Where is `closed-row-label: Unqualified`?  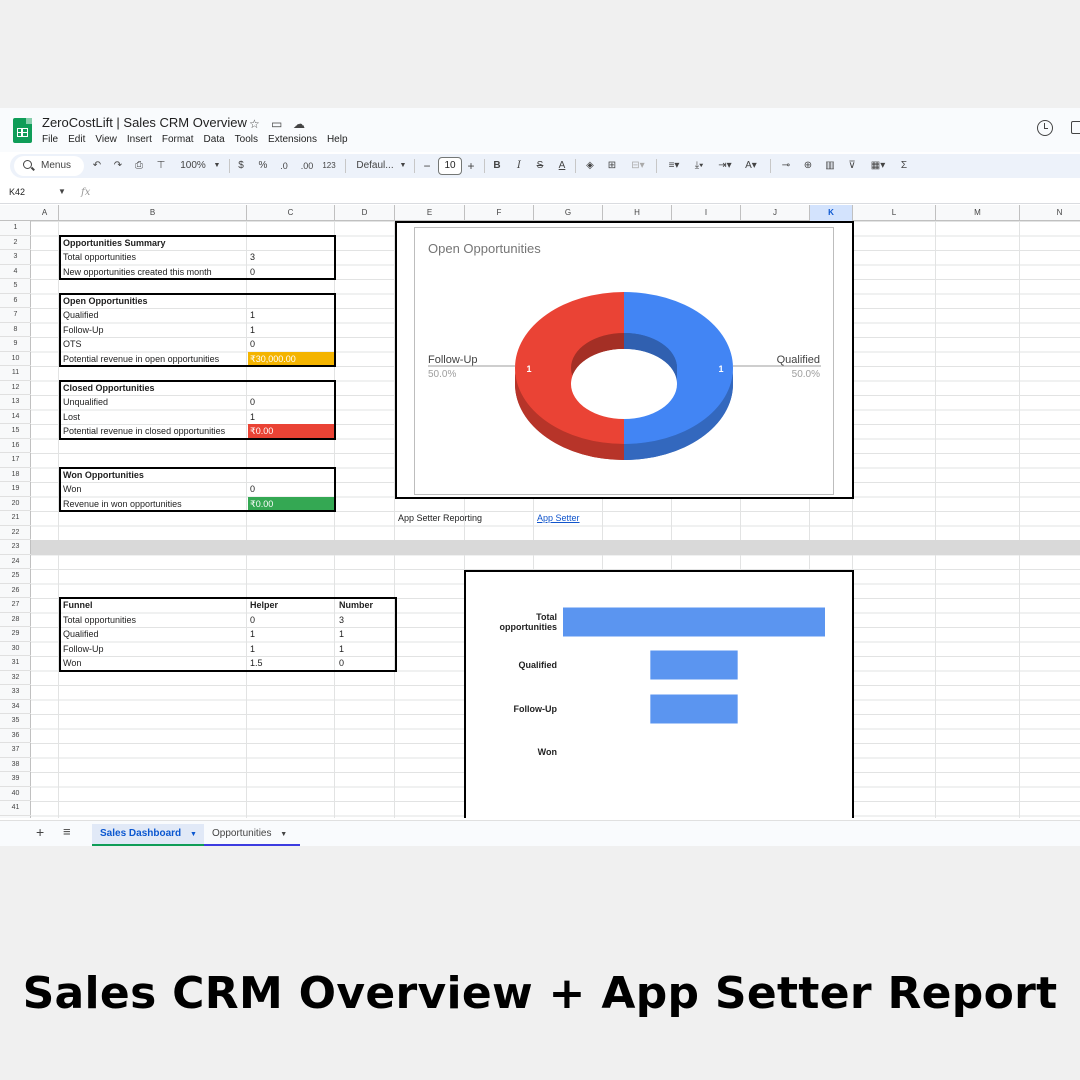 closed-row-label: Unqualified is located at coordinates (86, 402).